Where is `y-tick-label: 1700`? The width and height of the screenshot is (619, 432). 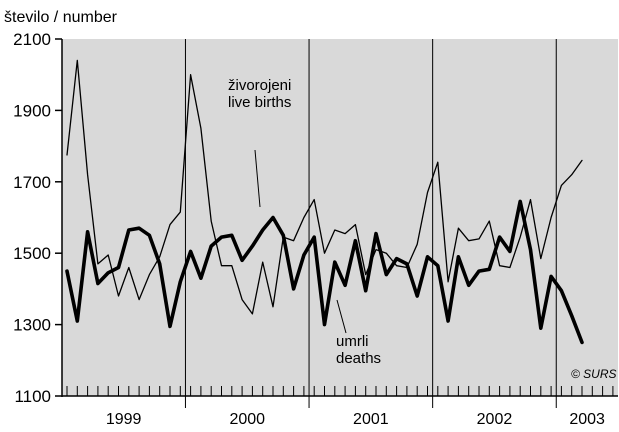
y-tick-label: 1700 is located at coordinates (32, 182).